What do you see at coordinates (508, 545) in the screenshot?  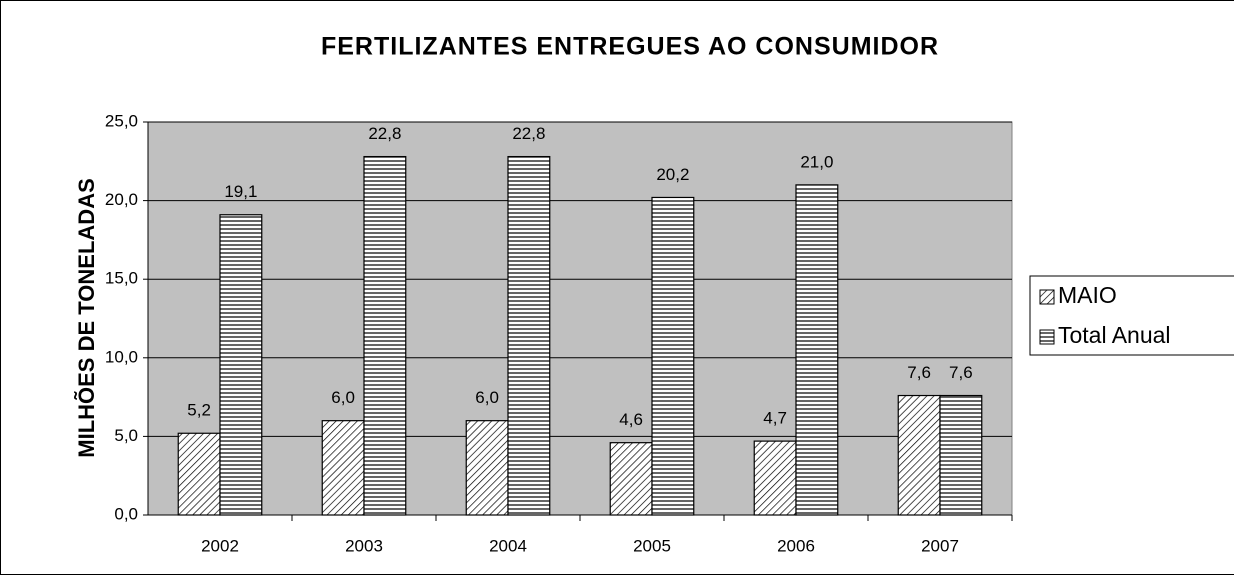 I see `x-tick-label: 2004` at bounding box center [508, 545].